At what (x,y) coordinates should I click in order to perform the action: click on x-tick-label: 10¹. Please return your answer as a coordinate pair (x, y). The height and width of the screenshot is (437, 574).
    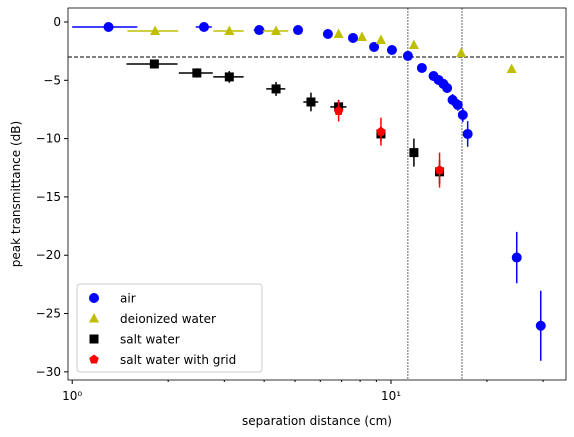
    Looking at the image, I should click on (391, 396).